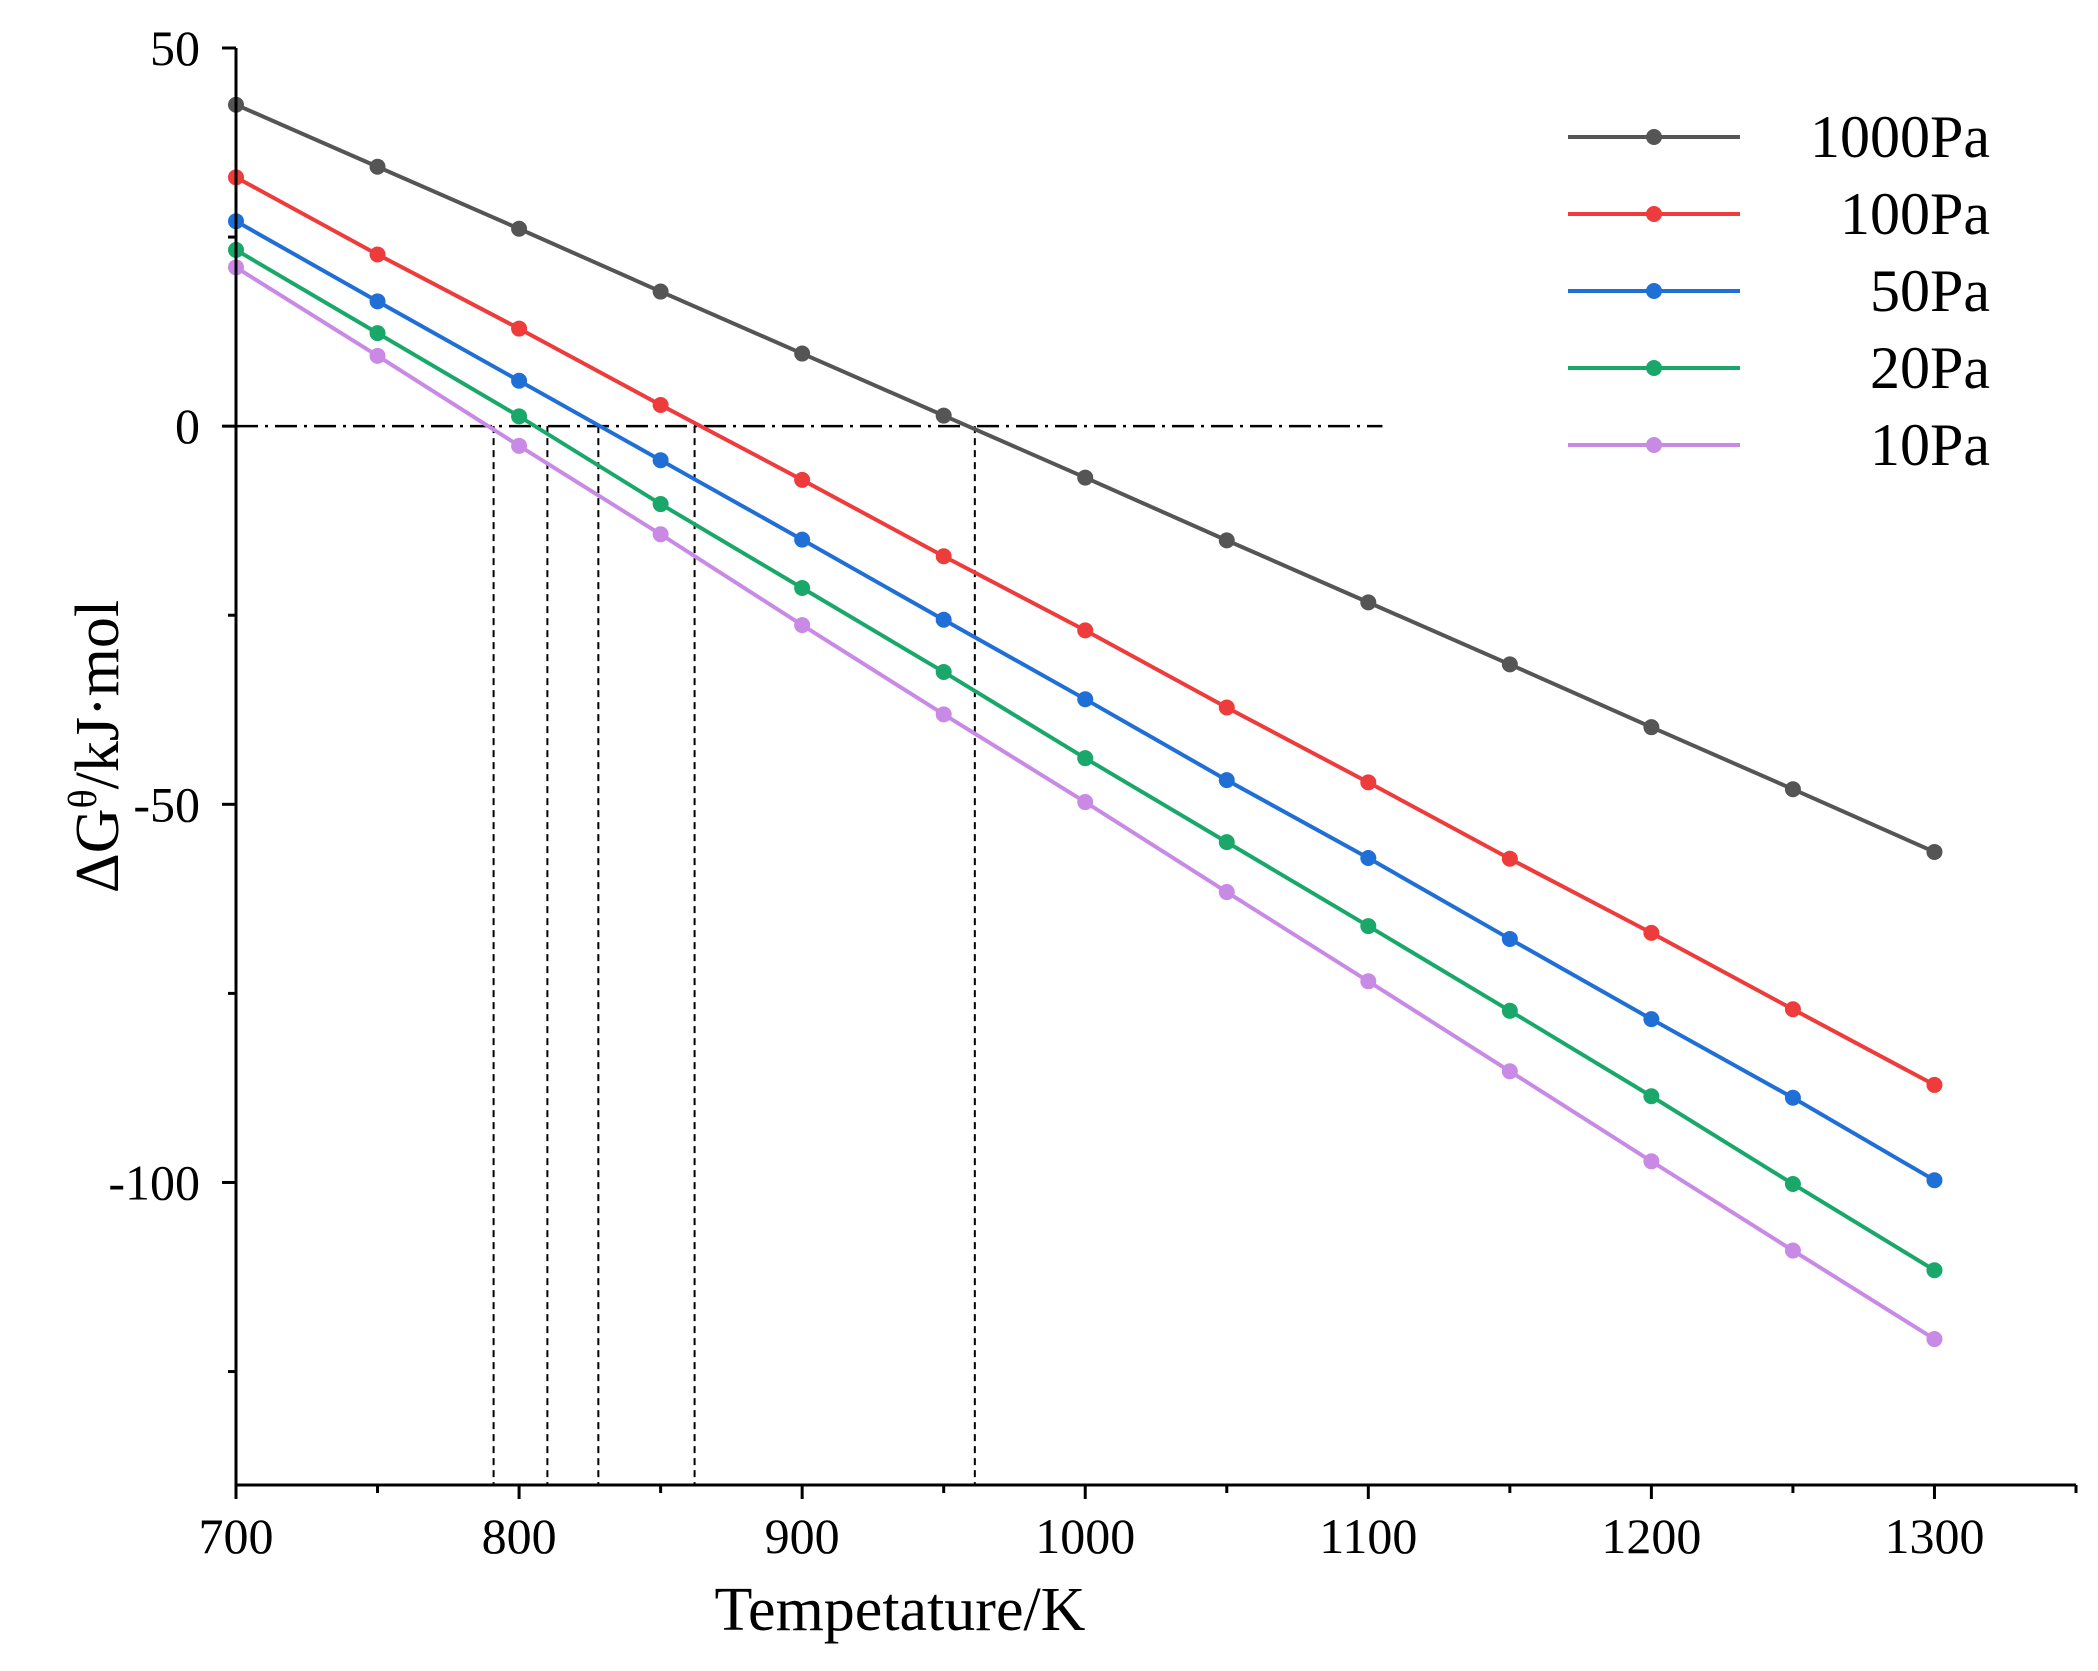 This screenshot has height=1671, width=2098. Describe the element at coordinates (1934, 1536) in the screenshot. I see `x-tick-label: 1300` at that location.